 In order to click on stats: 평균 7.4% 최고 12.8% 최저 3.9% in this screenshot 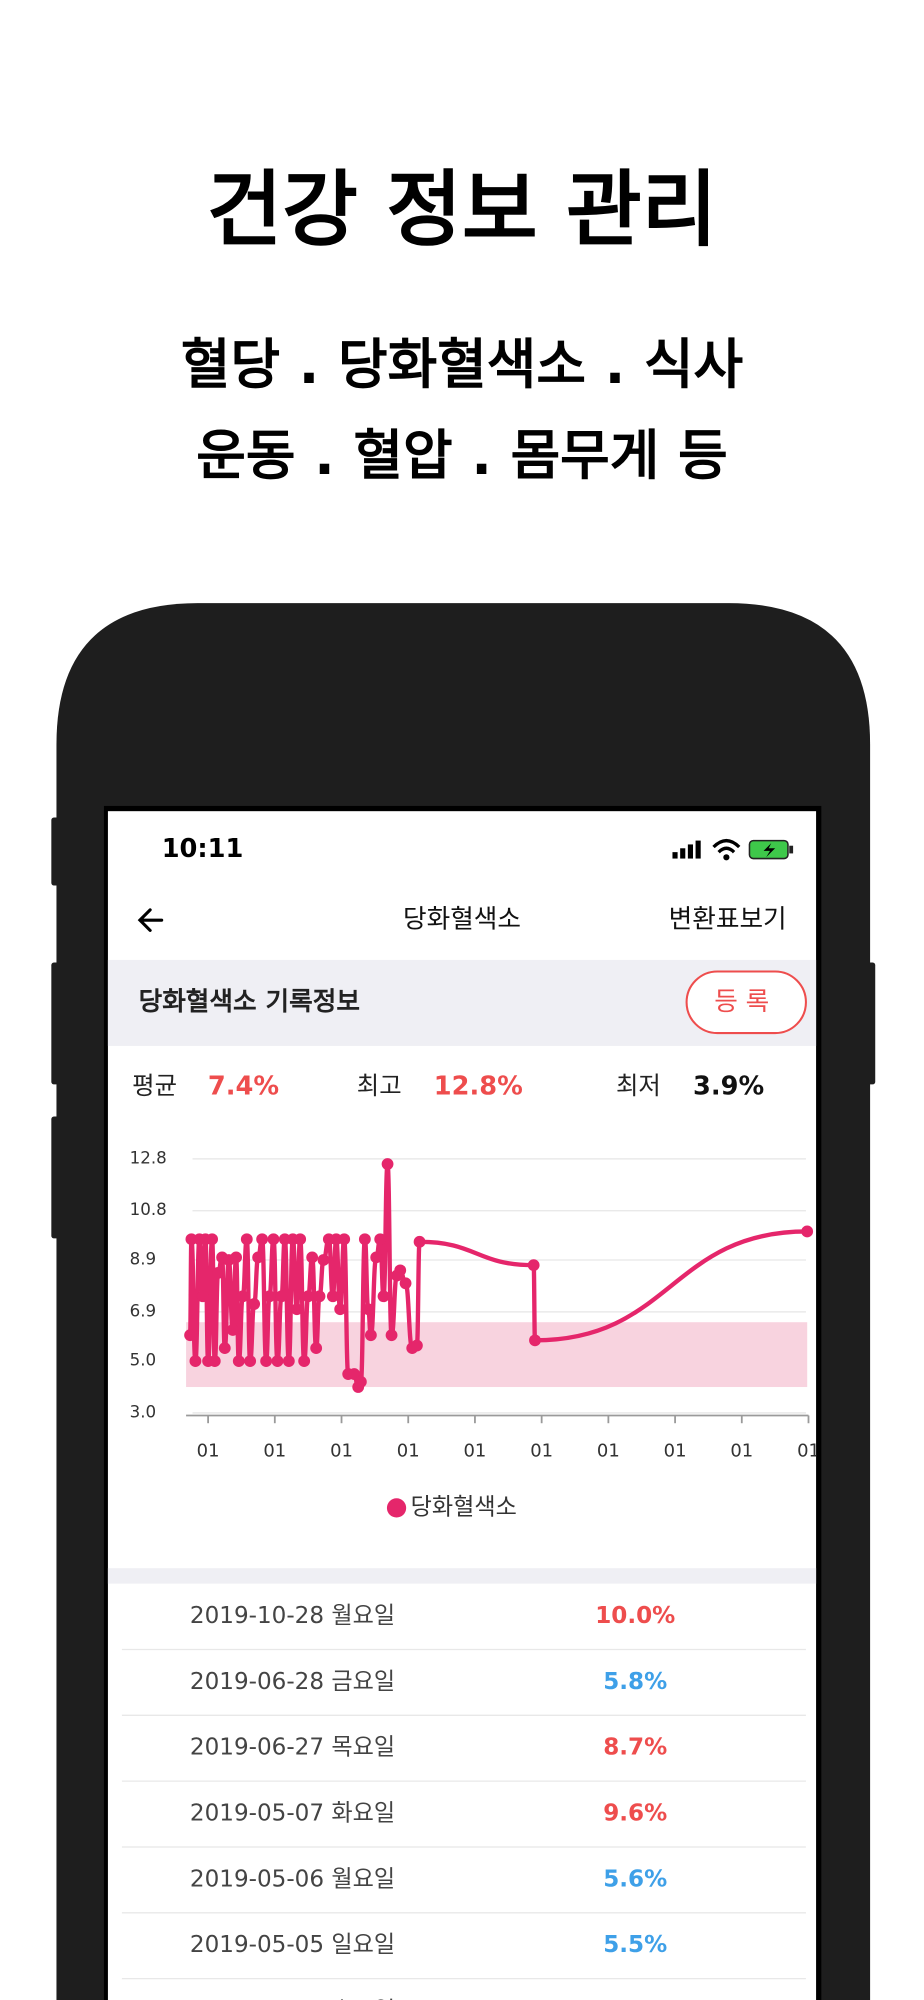, I will do `click(448, 1086)`.